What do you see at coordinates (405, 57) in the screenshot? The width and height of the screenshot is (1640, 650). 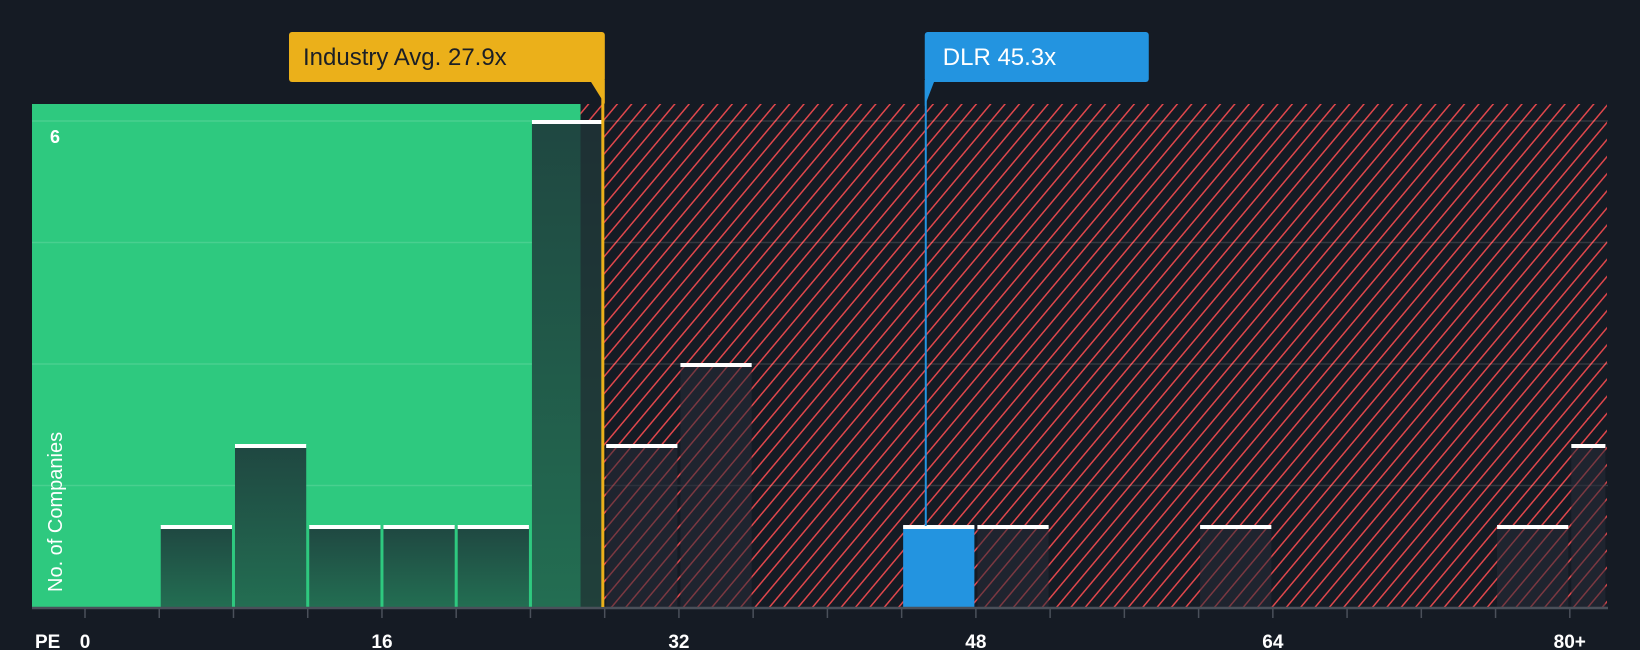 I see `industry-average-label: Industry Avg. 27.9x` at bounding box center [405, 57].